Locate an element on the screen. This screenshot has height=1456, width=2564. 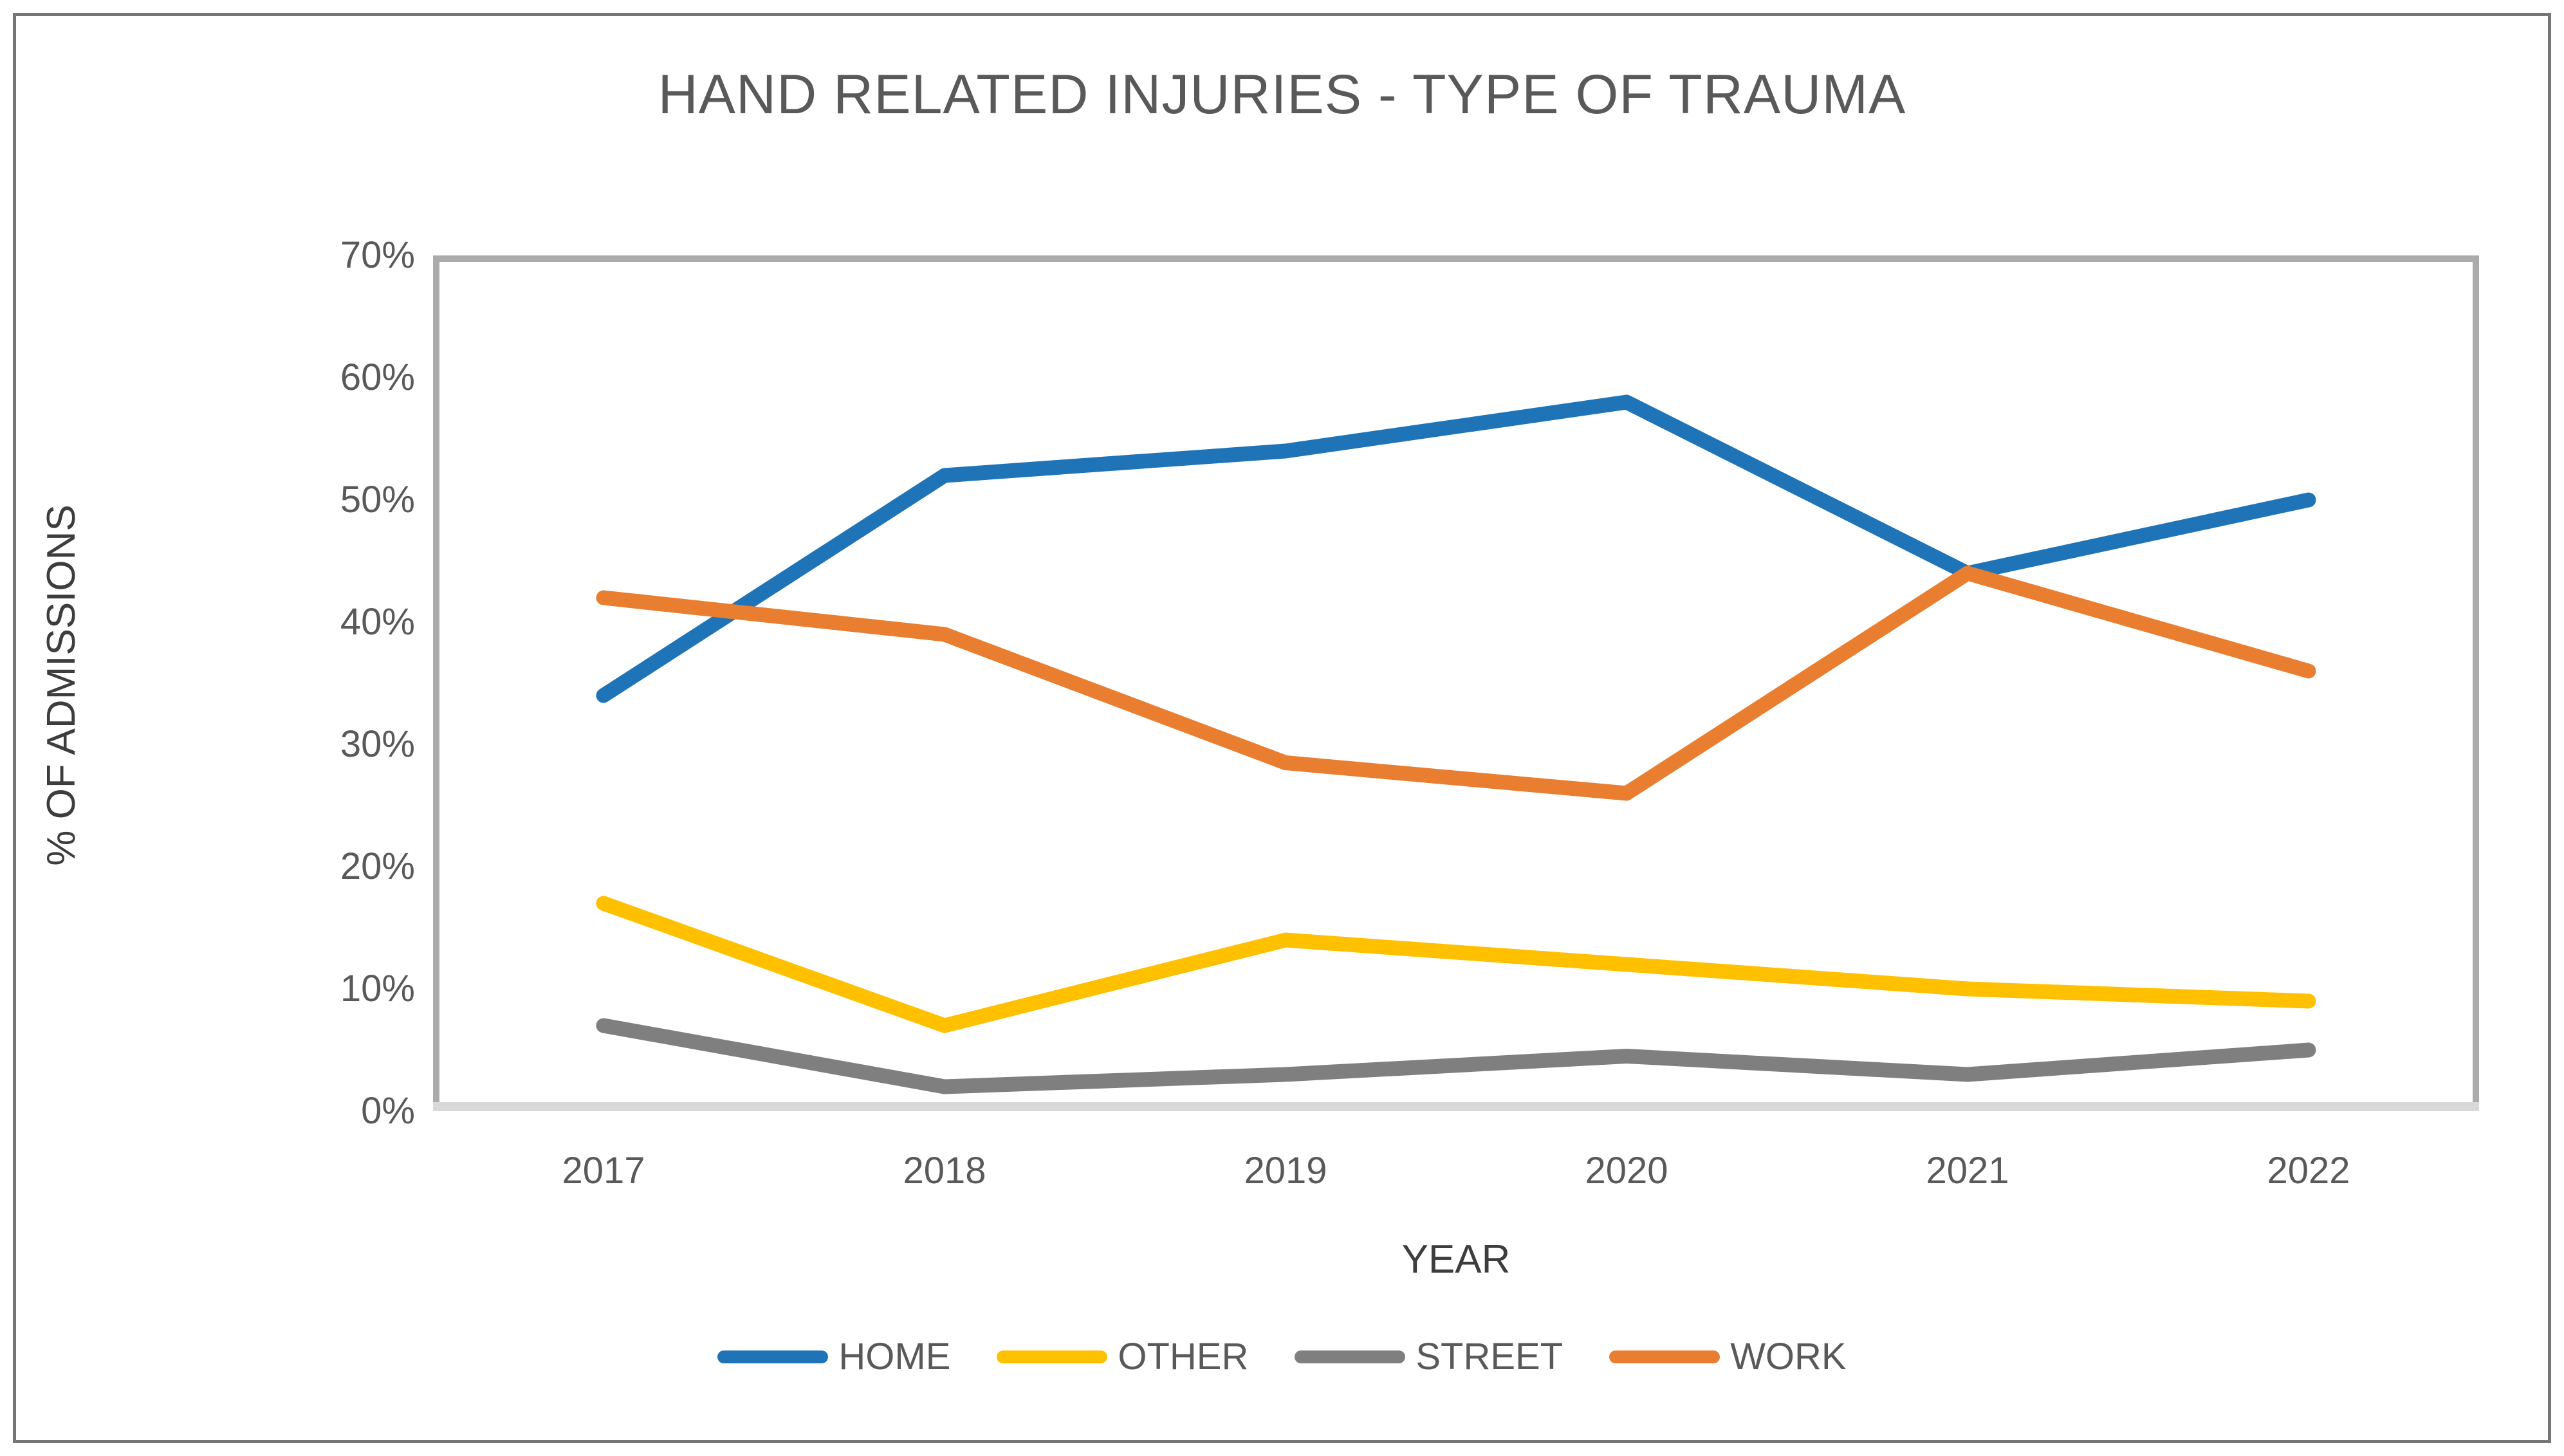
x-tick-label: 2020 is located at coordinates (1626, 1171).